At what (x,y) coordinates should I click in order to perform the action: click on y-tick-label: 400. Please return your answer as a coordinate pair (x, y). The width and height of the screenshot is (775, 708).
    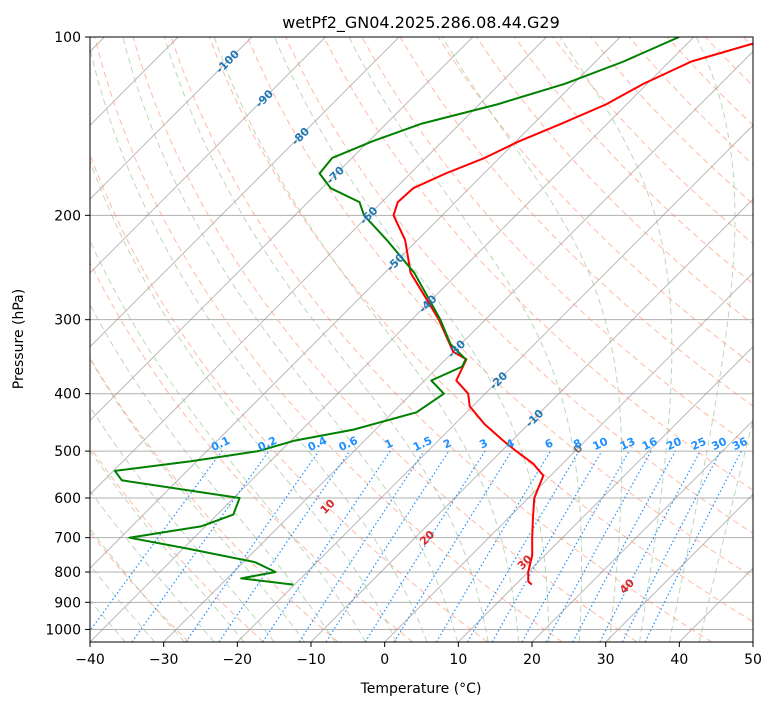
    Looking at the image, I should click on (67, 395).